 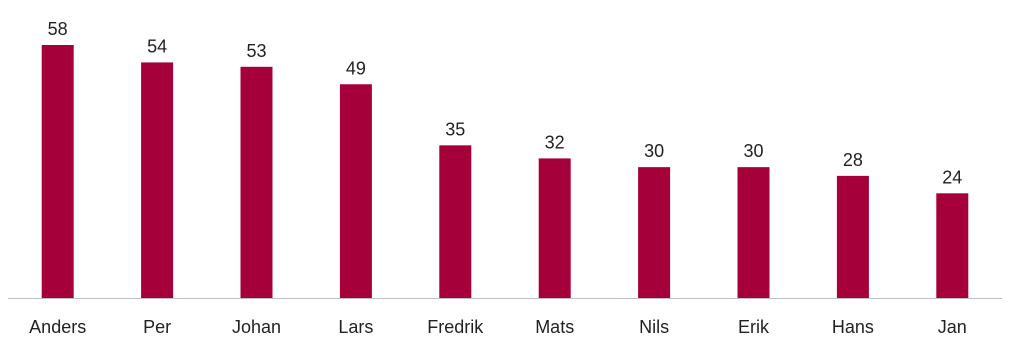 I want to click on category-label-per: Per, so click(x=157, y=327).